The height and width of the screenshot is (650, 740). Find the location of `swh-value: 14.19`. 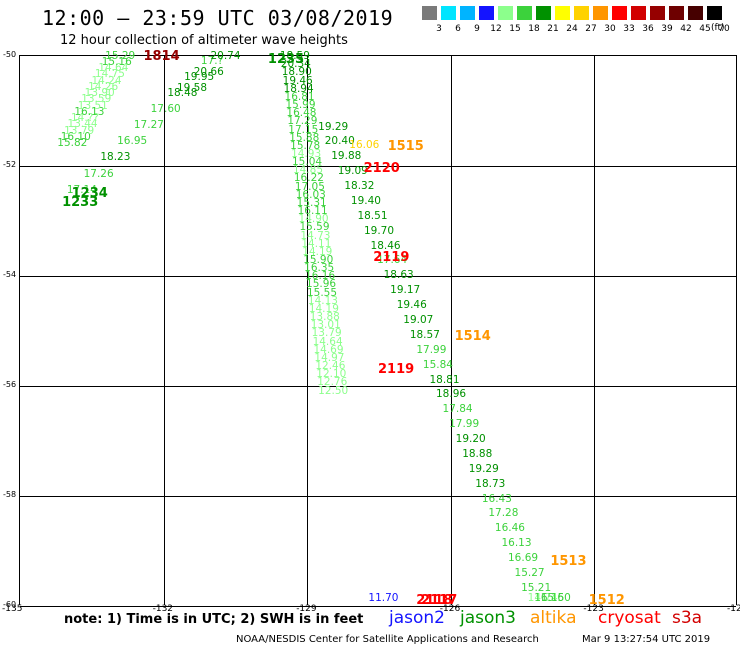

swh-value: 14.19 is located at coordinates (323, 308).